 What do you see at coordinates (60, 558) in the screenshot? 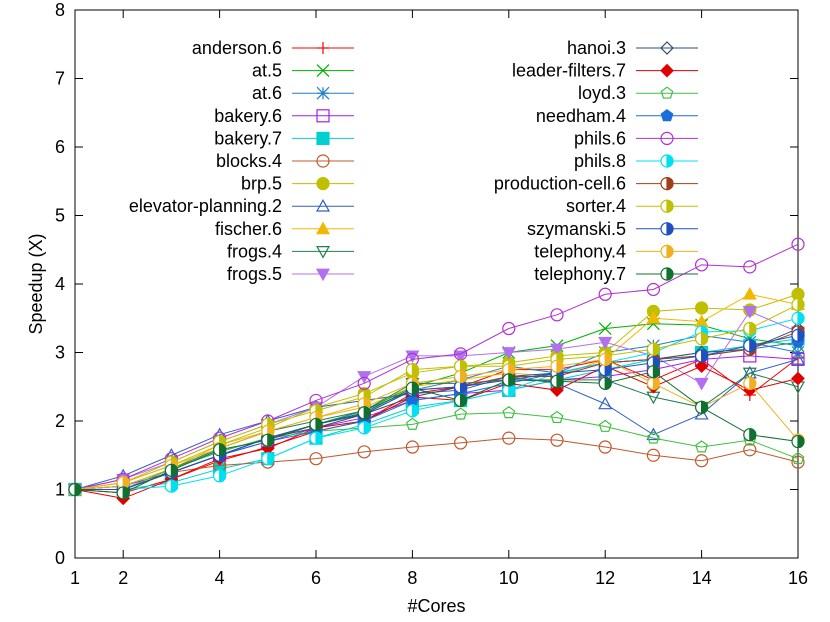
I see `y-tick-label: 0` at bounding box center [60, 558].